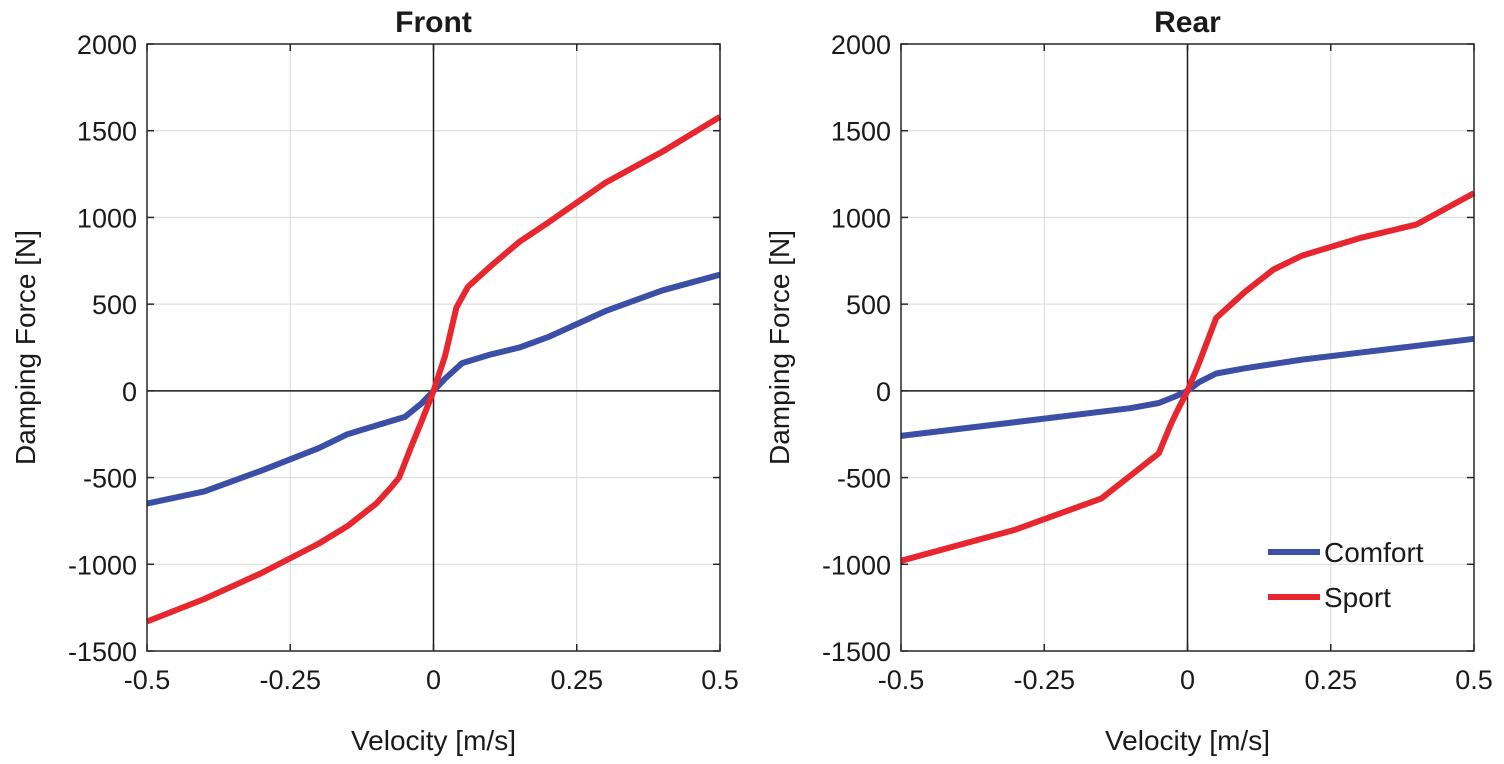 This screenshot has width=1504, height=764. What do you see at coordinates (1044, 680) in the screenshot?
I see `rear-xtick-label: -0.25` at bounding box center [1044, 680].